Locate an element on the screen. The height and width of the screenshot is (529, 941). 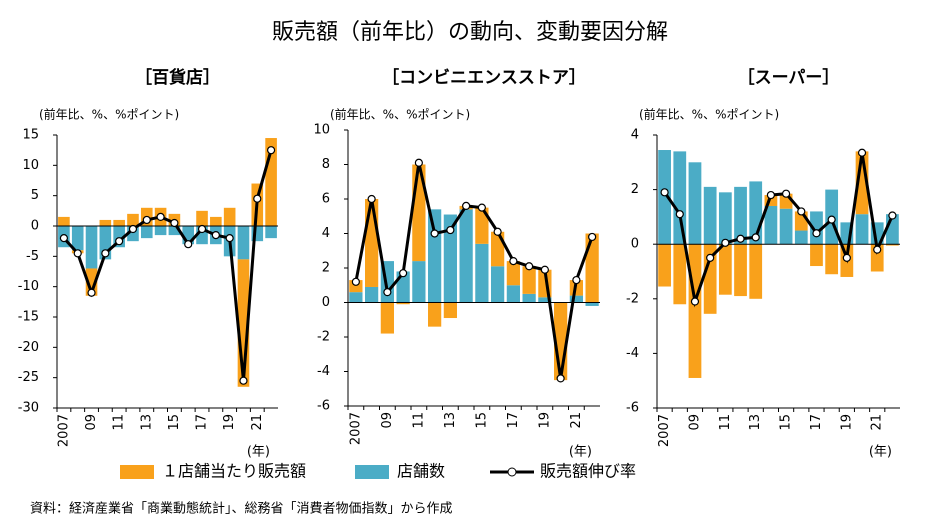
y-tick-label: -10 is located at coordinates (28, 286).